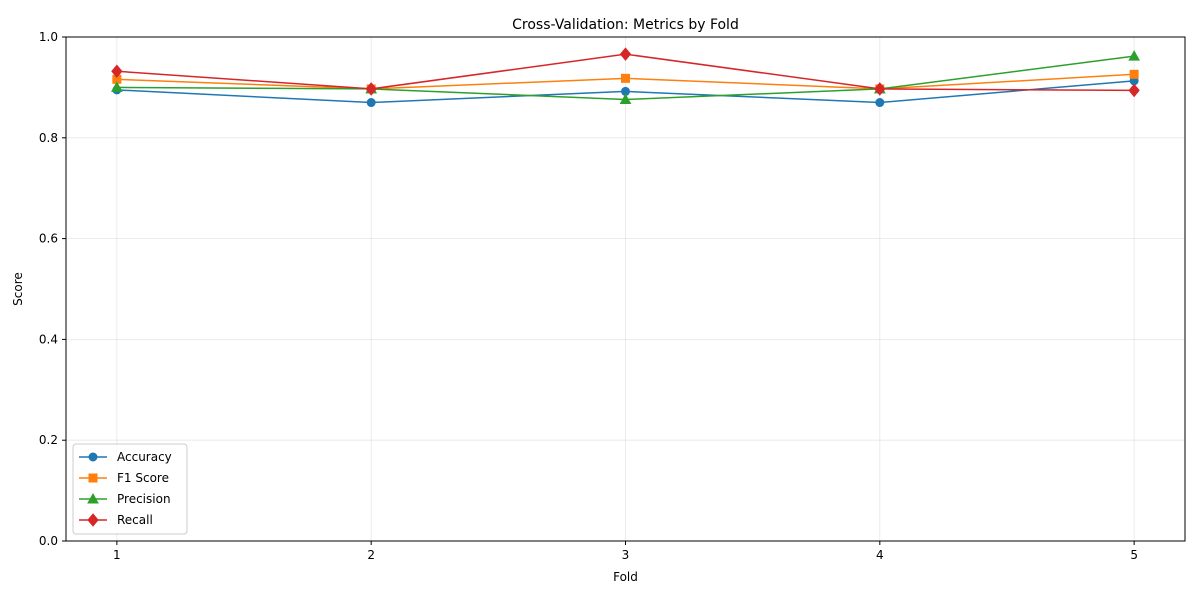  Describe the element at coordinates (625, 577) in the screenshot. I see `x-axis-title: Fold` at that location.